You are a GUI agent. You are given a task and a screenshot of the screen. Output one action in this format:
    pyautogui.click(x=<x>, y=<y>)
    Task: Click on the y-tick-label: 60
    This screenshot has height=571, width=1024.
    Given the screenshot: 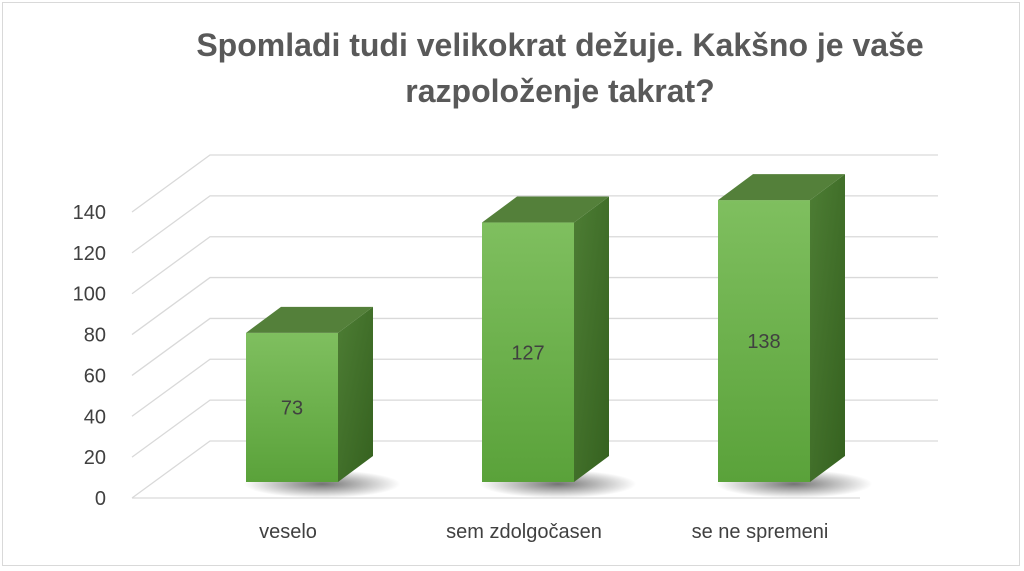 What is the action you would take?
    pyautogui.click(x=95, y=376)
    